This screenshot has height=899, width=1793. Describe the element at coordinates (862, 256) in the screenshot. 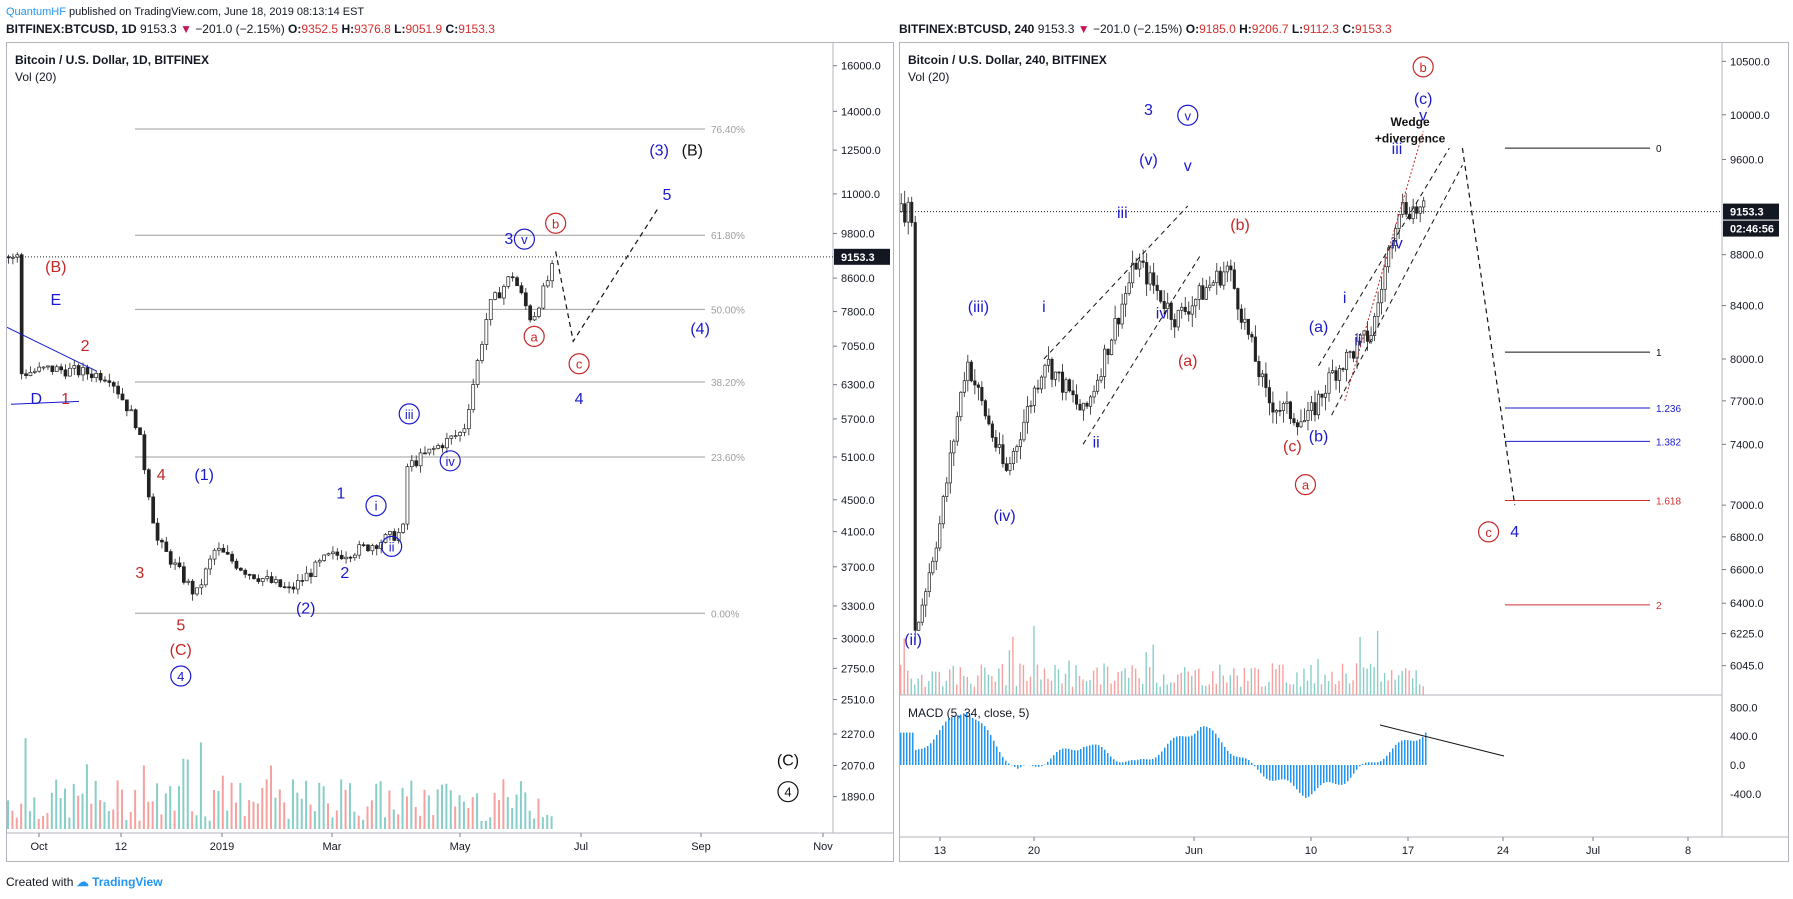

I see `last-price-badge` at that location.